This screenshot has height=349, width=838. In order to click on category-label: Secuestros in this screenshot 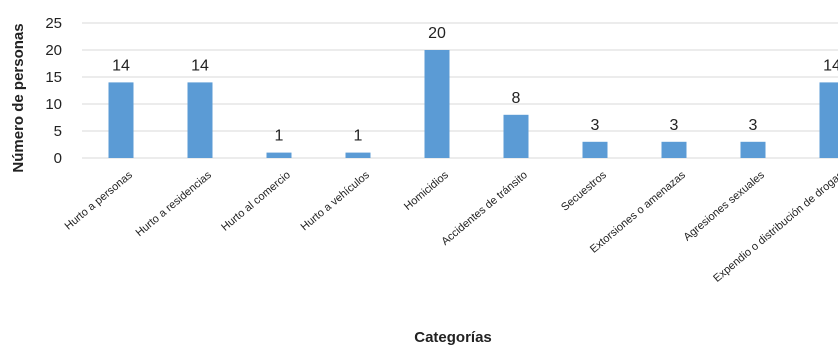, I will do `click(584, 191)`.